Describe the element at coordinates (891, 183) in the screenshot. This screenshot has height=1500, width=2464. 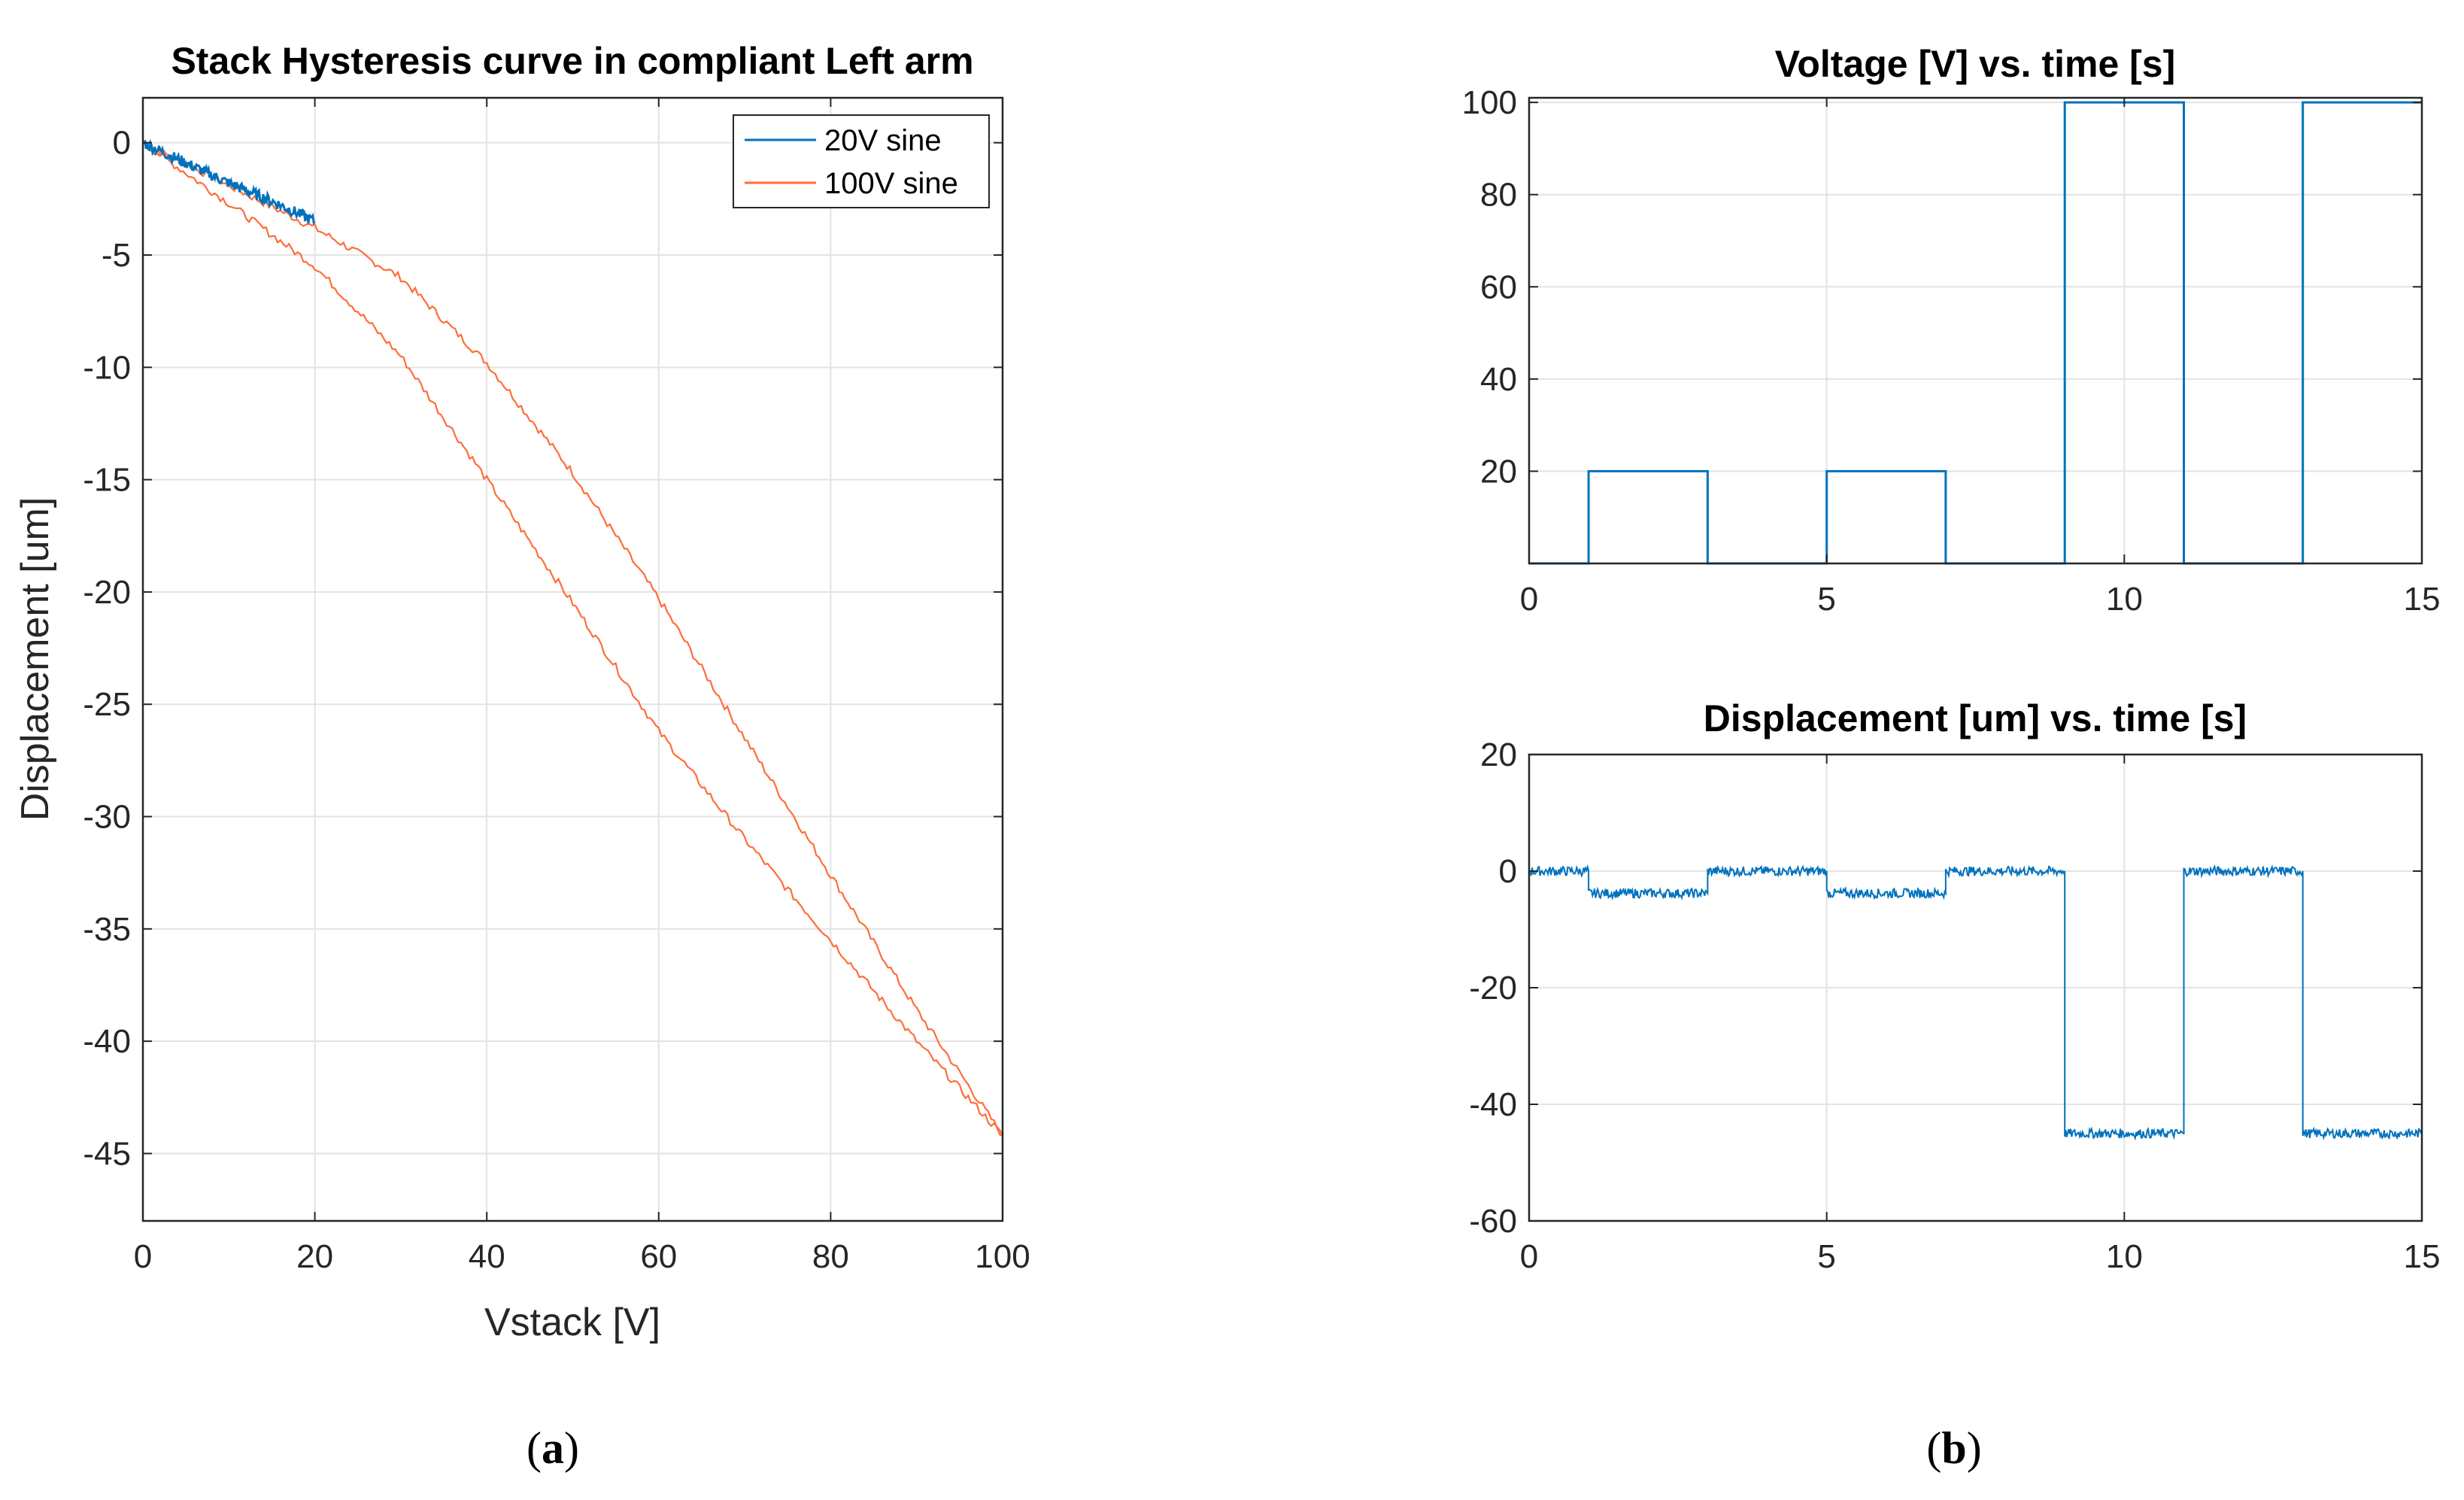
I see `legend-label-100v: 100V sine` at that location.